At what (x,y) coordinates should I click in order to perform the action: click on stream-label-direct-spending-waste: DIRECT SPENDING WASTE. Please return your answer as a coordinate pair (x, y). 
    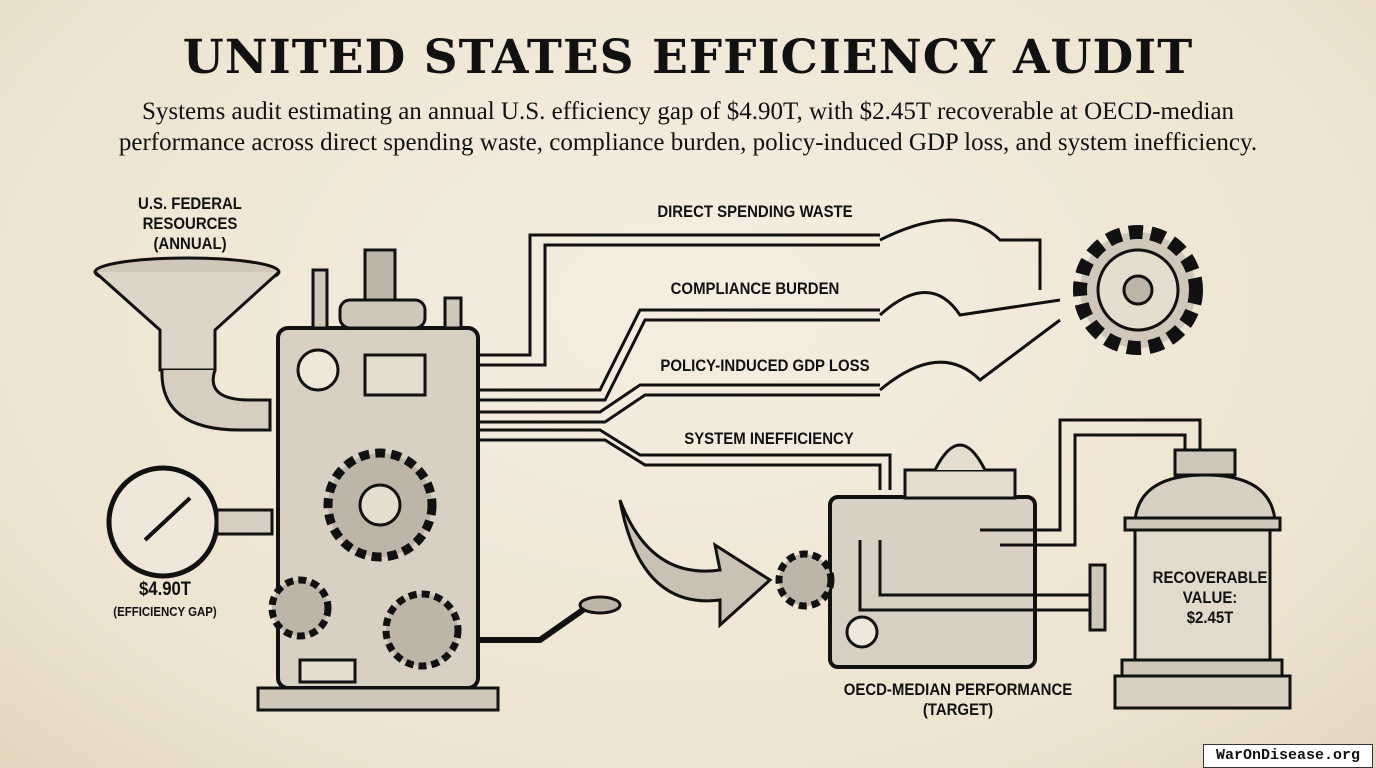
    Looking at the image, I should click on (755, 211).